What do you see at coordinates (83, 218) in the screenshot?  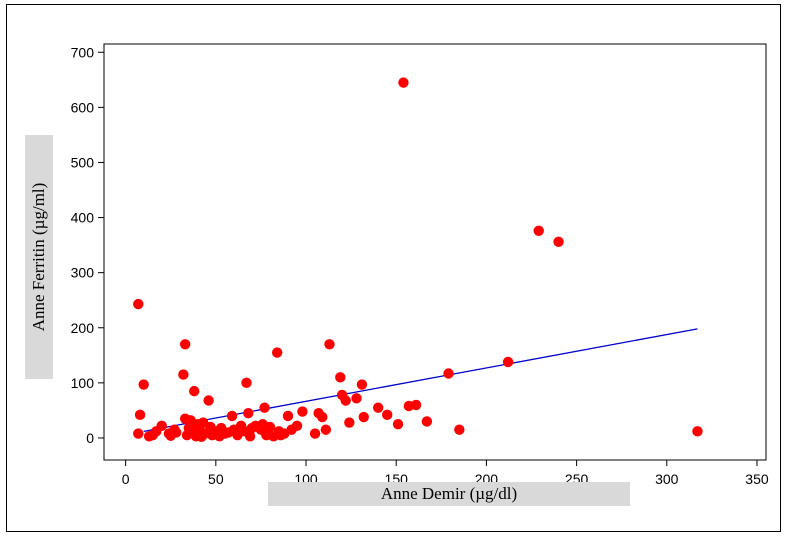 I see `y-tick-label: 400` at bounding box center [83, 218].